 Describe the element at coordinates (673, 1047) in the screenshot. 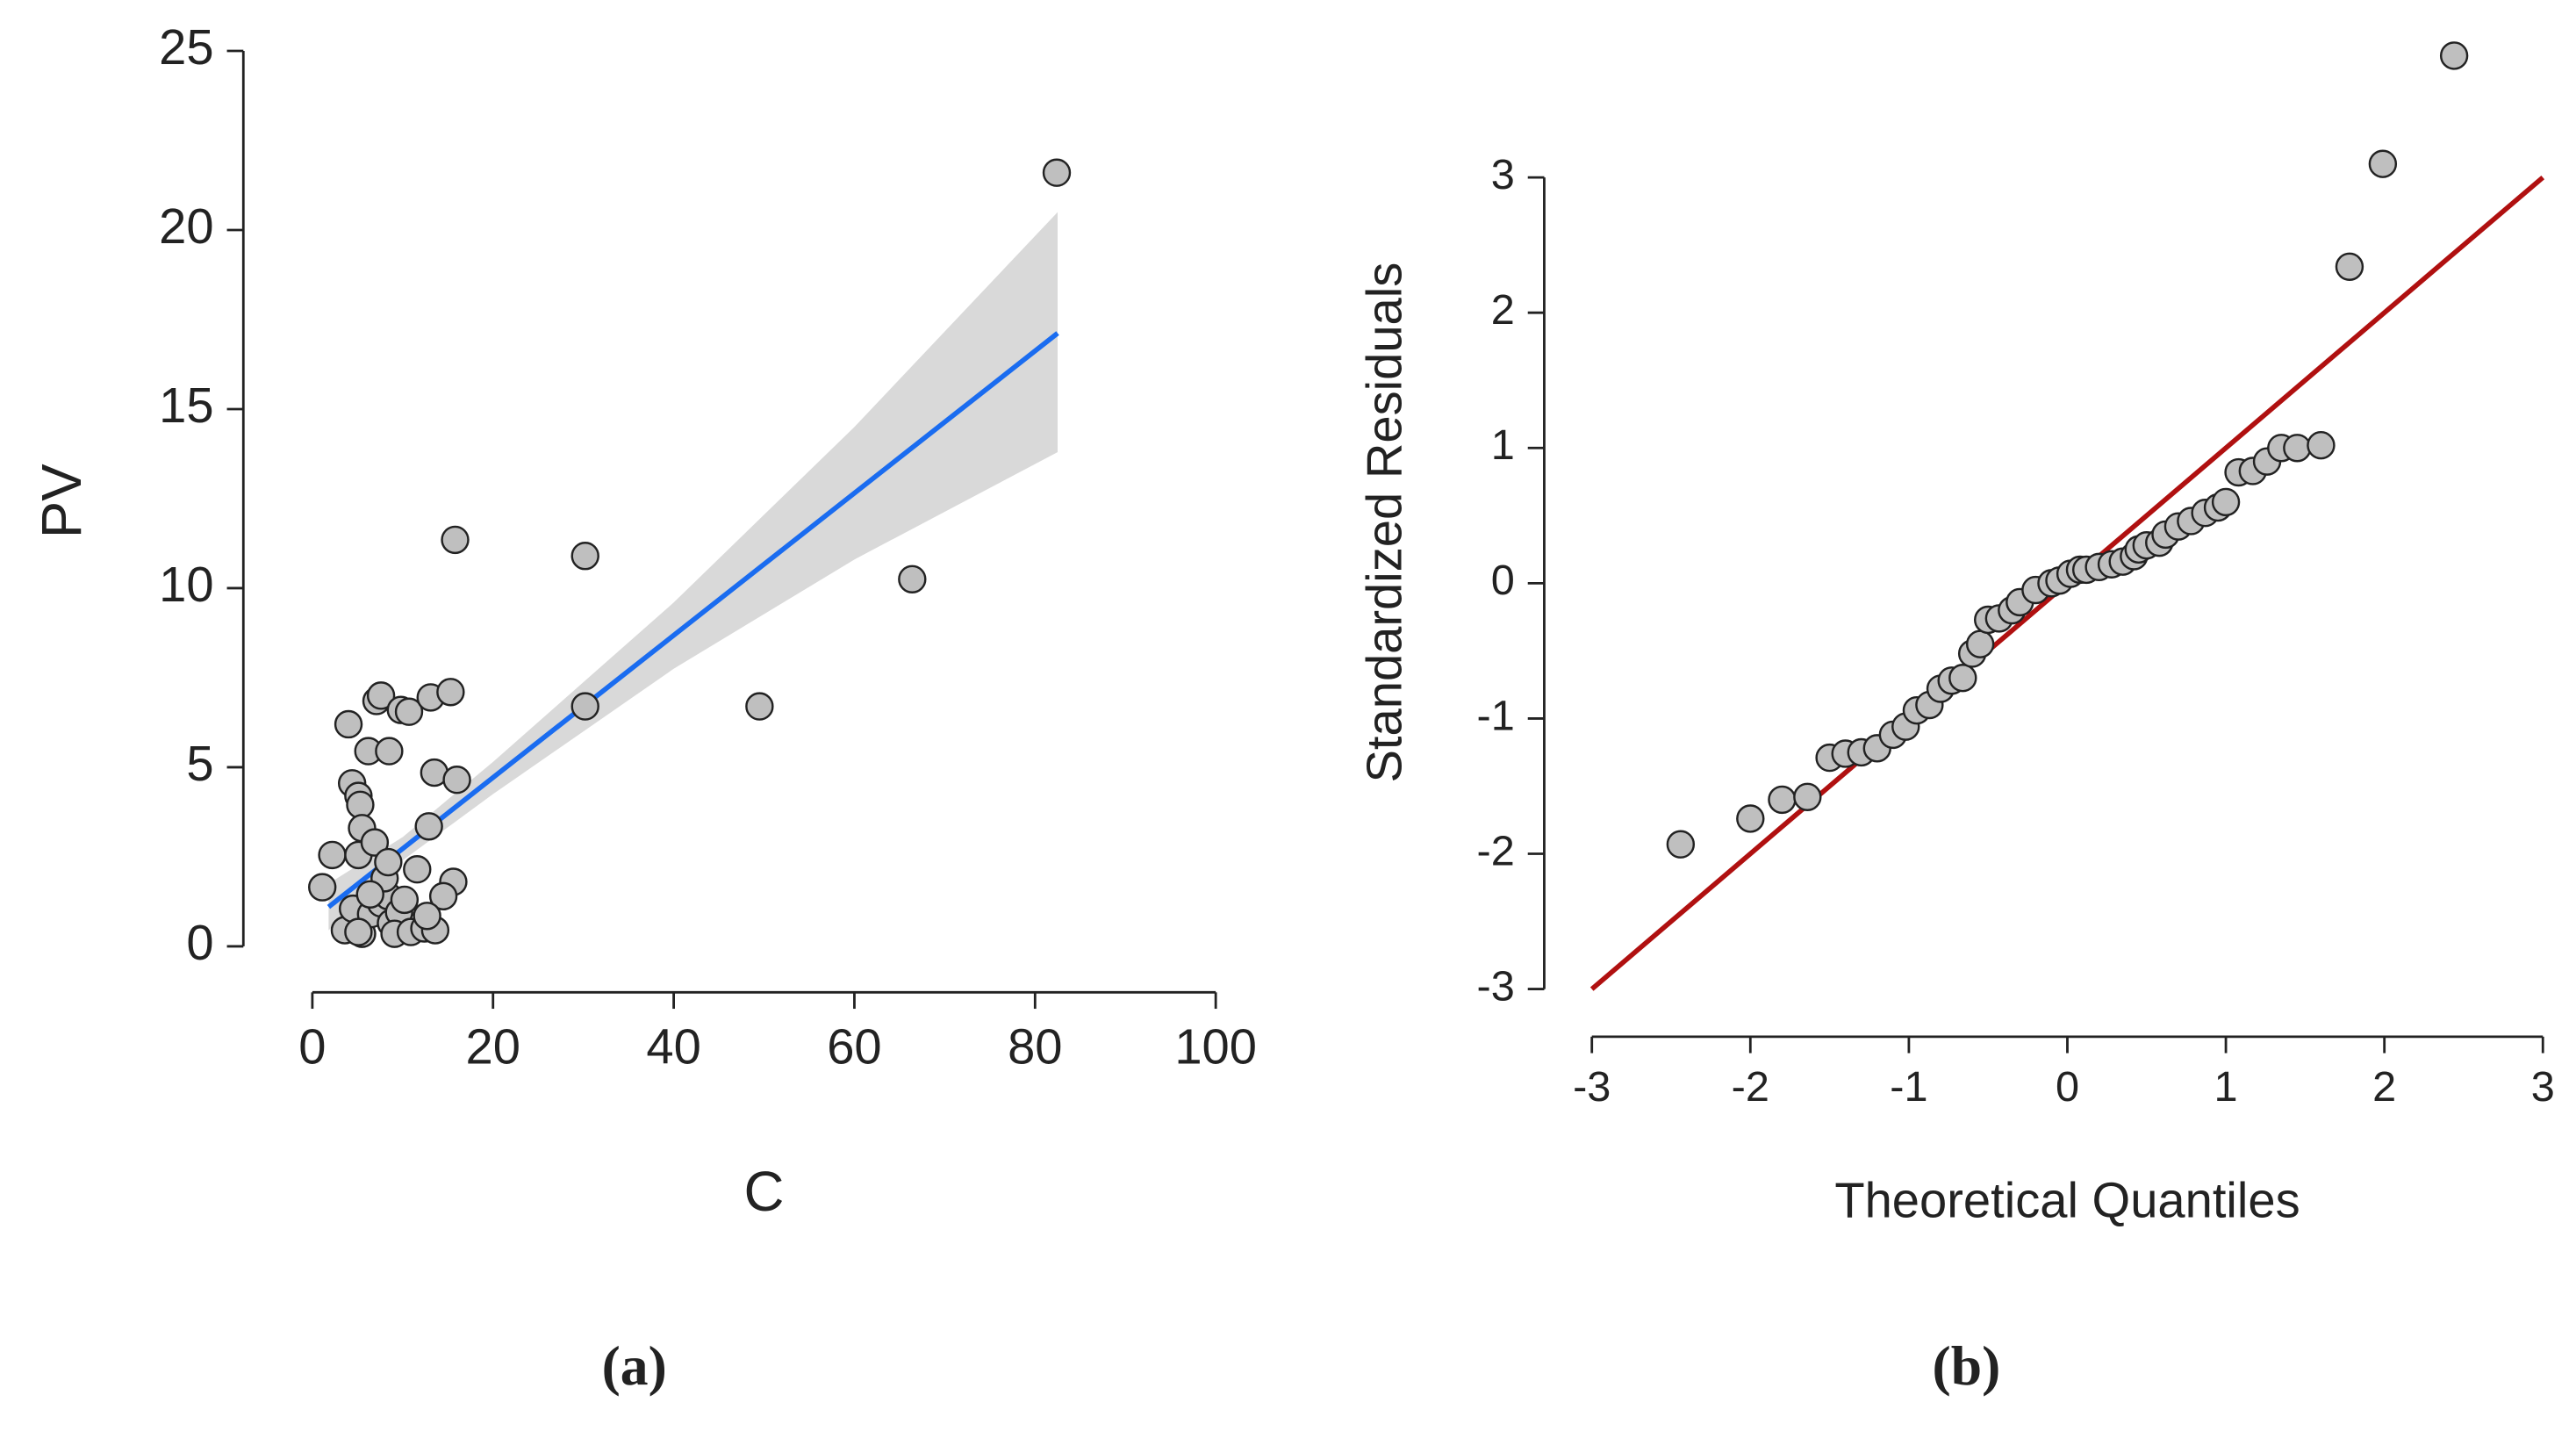

I see `x-tick-label: 40` at that location.